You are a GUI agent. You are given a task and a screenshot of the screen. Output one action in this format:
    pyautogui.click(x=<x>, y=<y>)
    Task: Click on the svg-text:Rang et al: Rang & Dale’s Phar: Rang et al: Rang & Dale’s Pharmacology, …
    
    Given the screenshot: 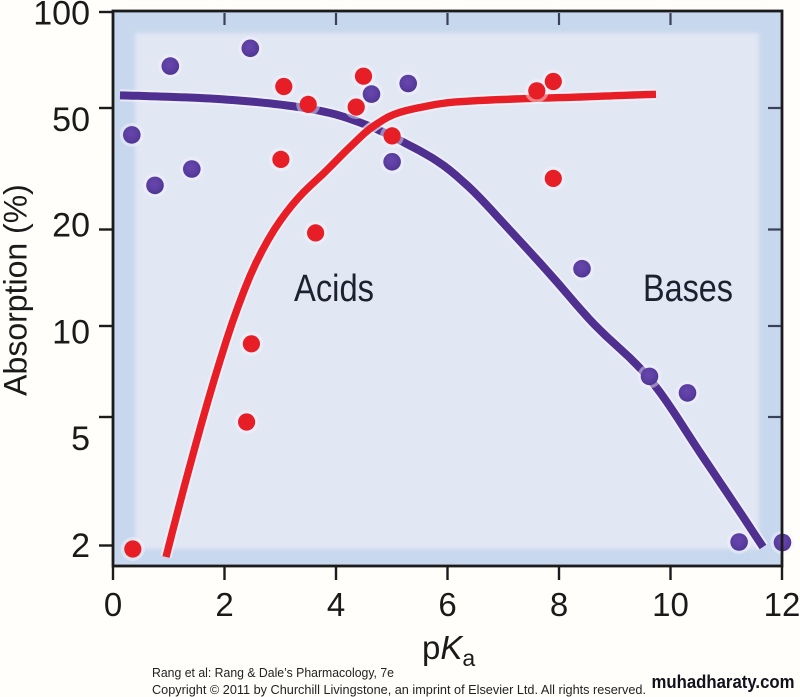 What is the action you would take?
    pyautogui.click(x=273, y=672)
    